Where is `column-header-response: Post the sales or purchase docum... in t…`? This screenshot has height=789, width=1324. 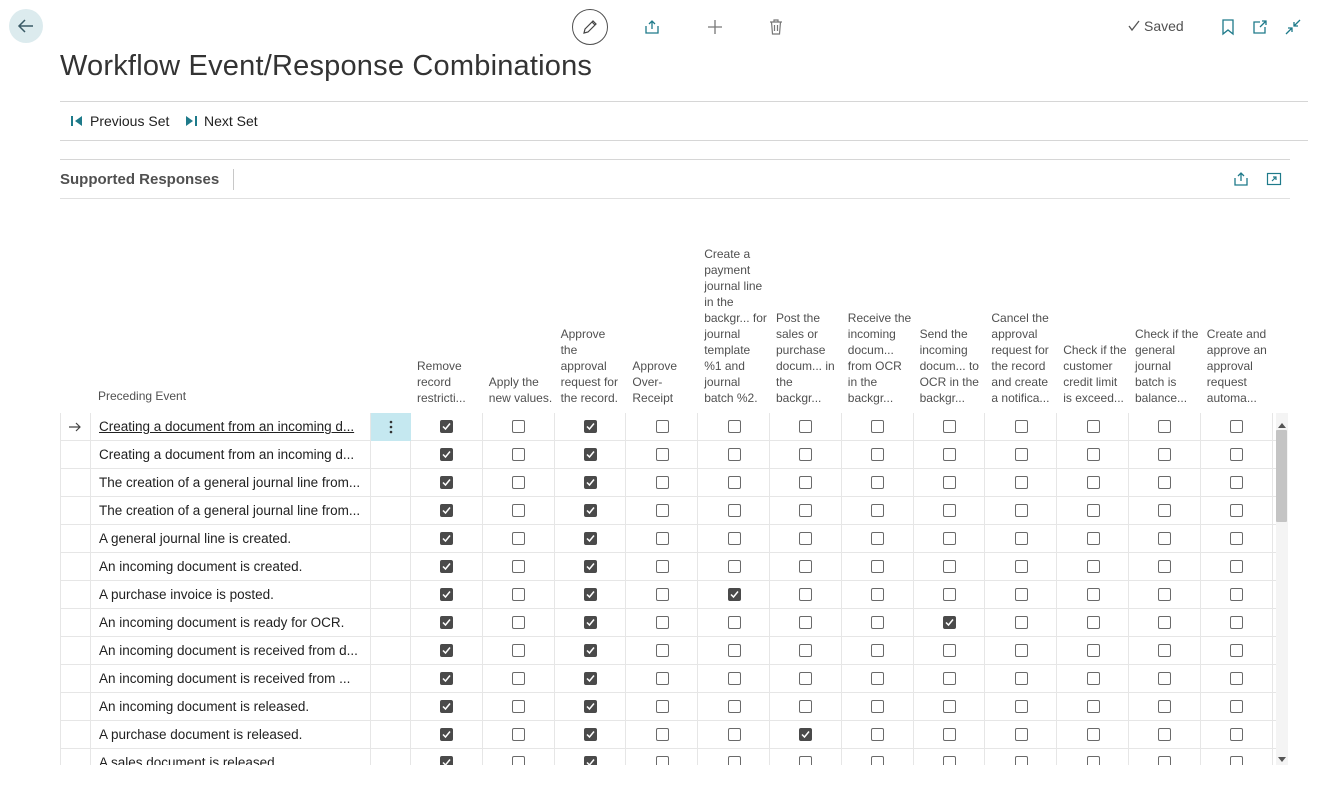 column-header-response: Post the sales or purchase docum... in t… is located at coordinates (805, 358).